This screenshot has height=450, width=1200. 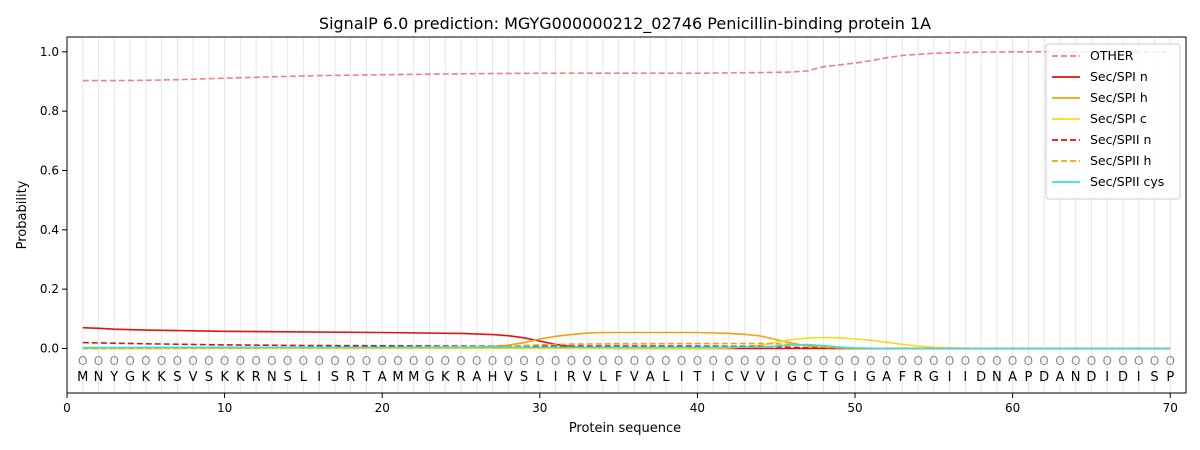 What do you see at coordinates (49, 289) in the screenshot?
I see `y-tick-label: 0.2` at bounding box center [49, 289].